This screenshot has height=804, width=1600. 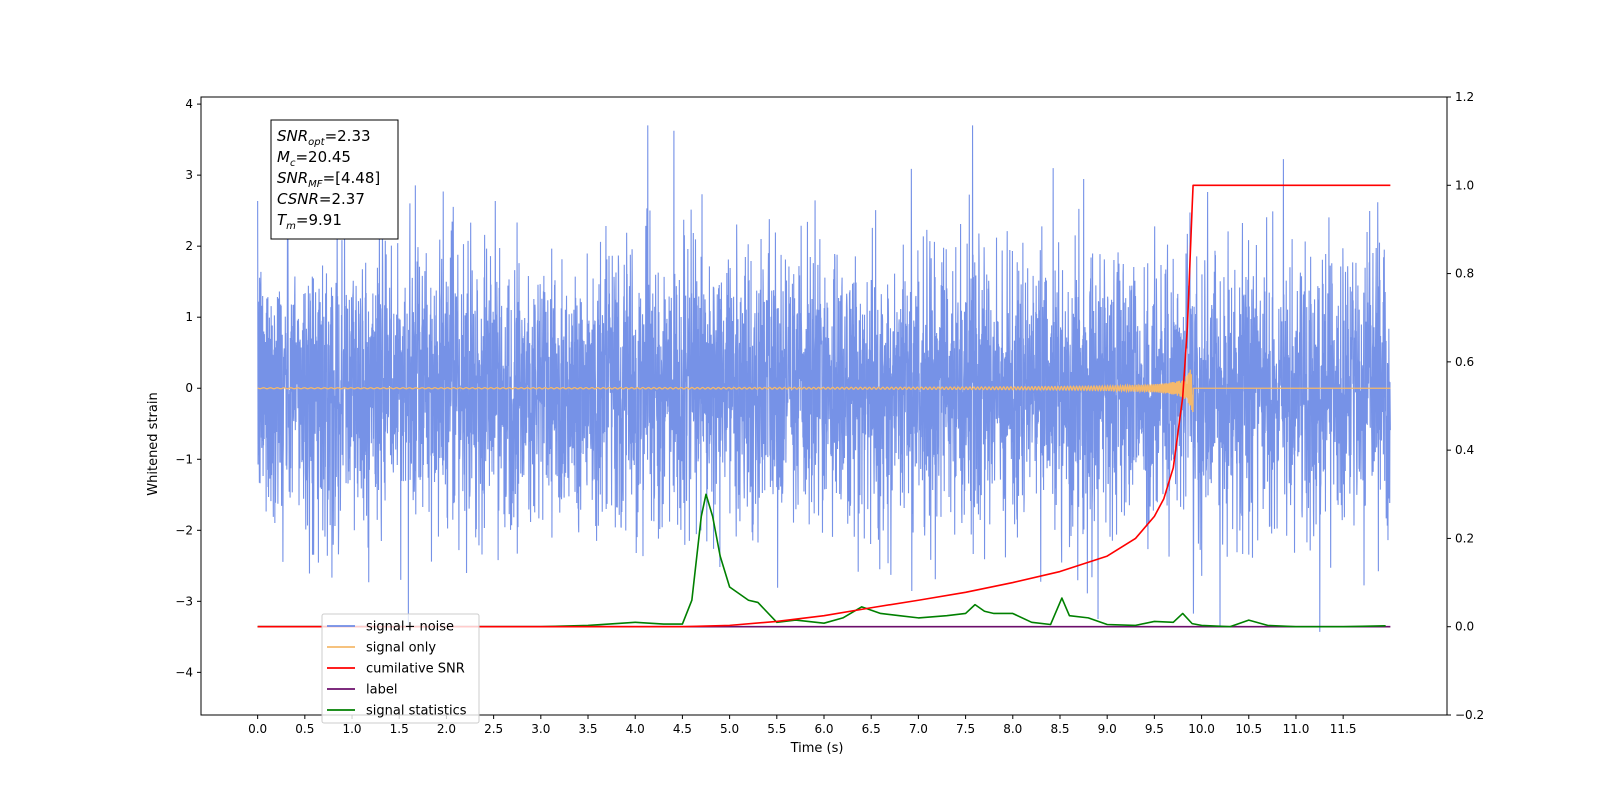 I want to click on y2-tick-label: 0.8, so click(x=1464, y=274).